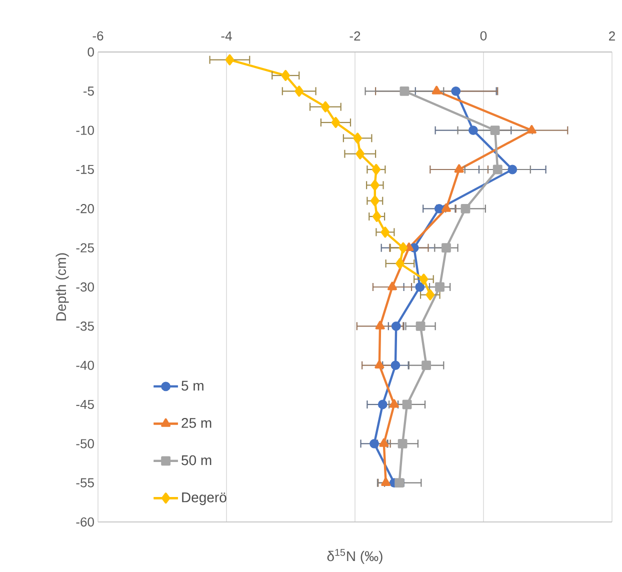 The width and height of the screenshot is (622, 572). Describe the element at coordinates (85, 365) in the screenshot. I see `y-tick-label: -40` at that location.